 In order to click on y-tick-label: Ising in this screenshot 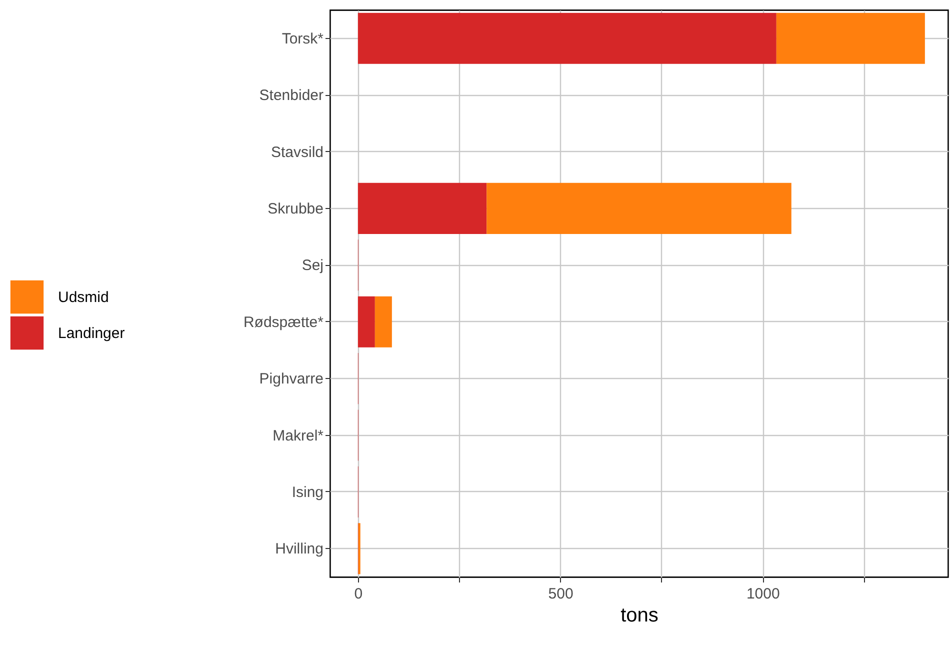, I will do `click(308, 492)`.